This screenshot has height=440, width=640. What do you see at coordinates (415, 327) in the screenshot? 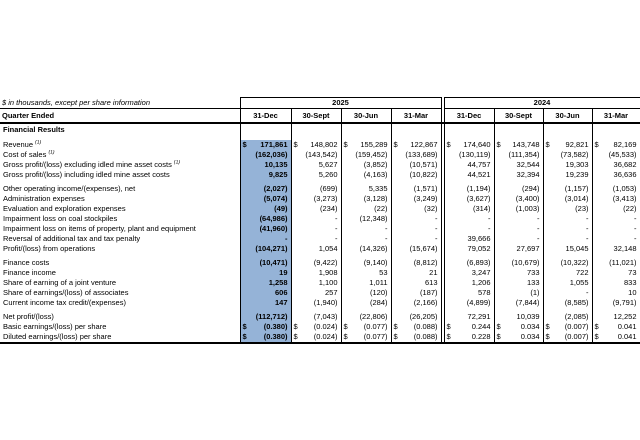
I see `value-cell: $ (0.088)` at bounding box center [415, 327].